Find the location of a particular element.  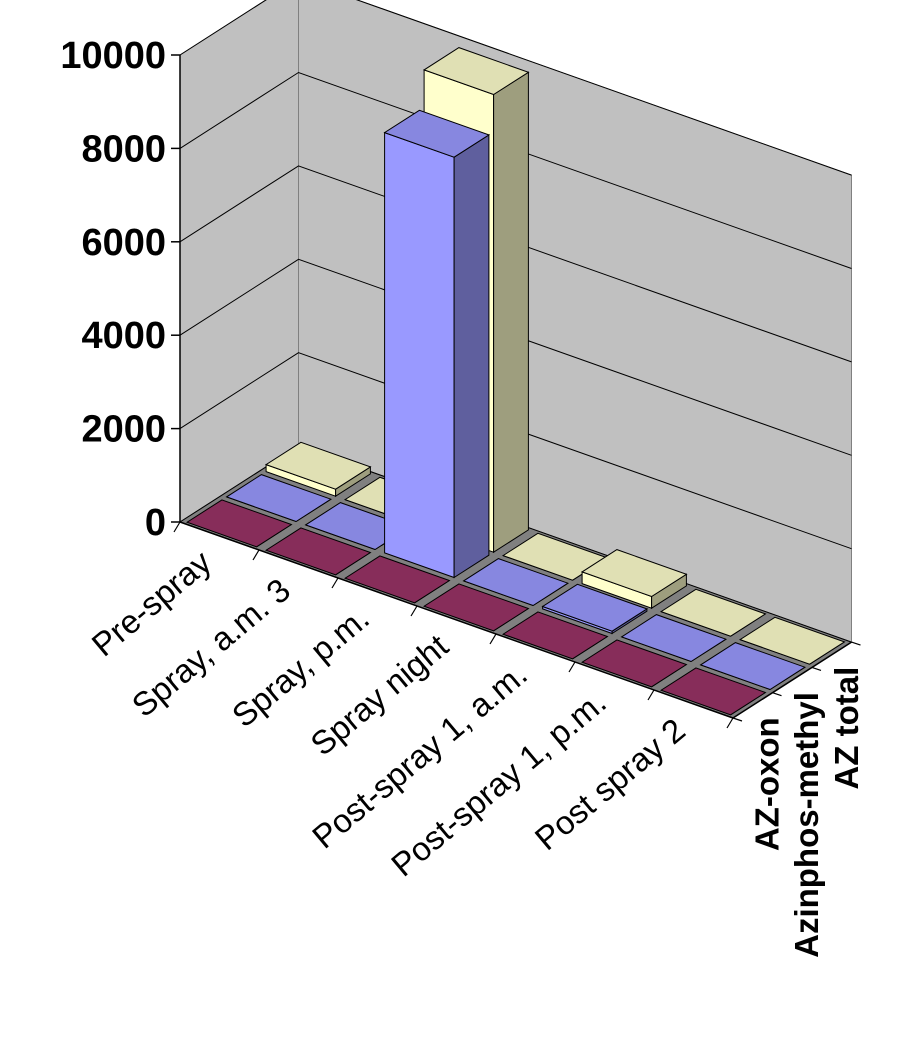

y-tick-label: 4000 is located at coordinates (123, 336).